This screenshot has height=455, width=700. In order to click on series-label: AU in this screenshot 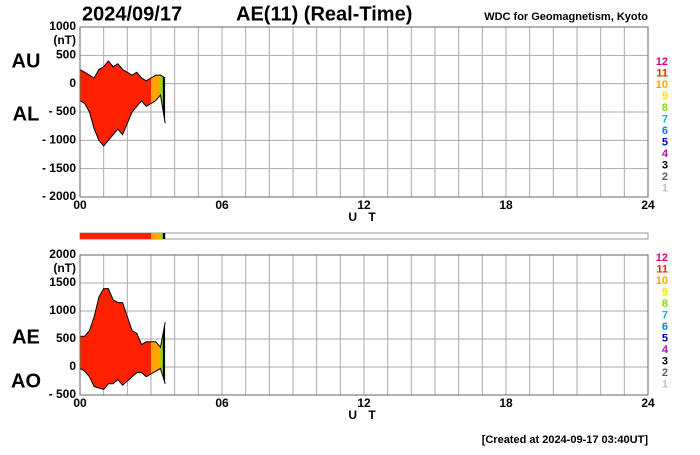, I will do `click(26, 61)`.